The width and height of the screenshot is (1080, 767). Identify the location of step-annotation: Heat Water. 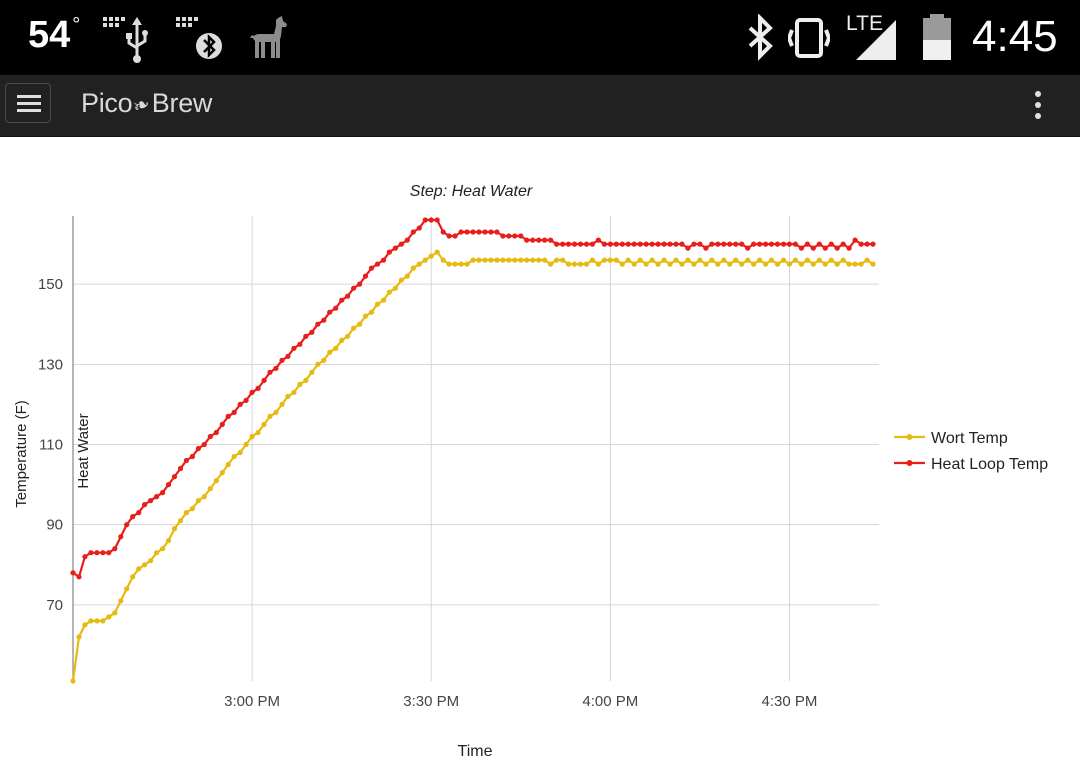
(83, 450).